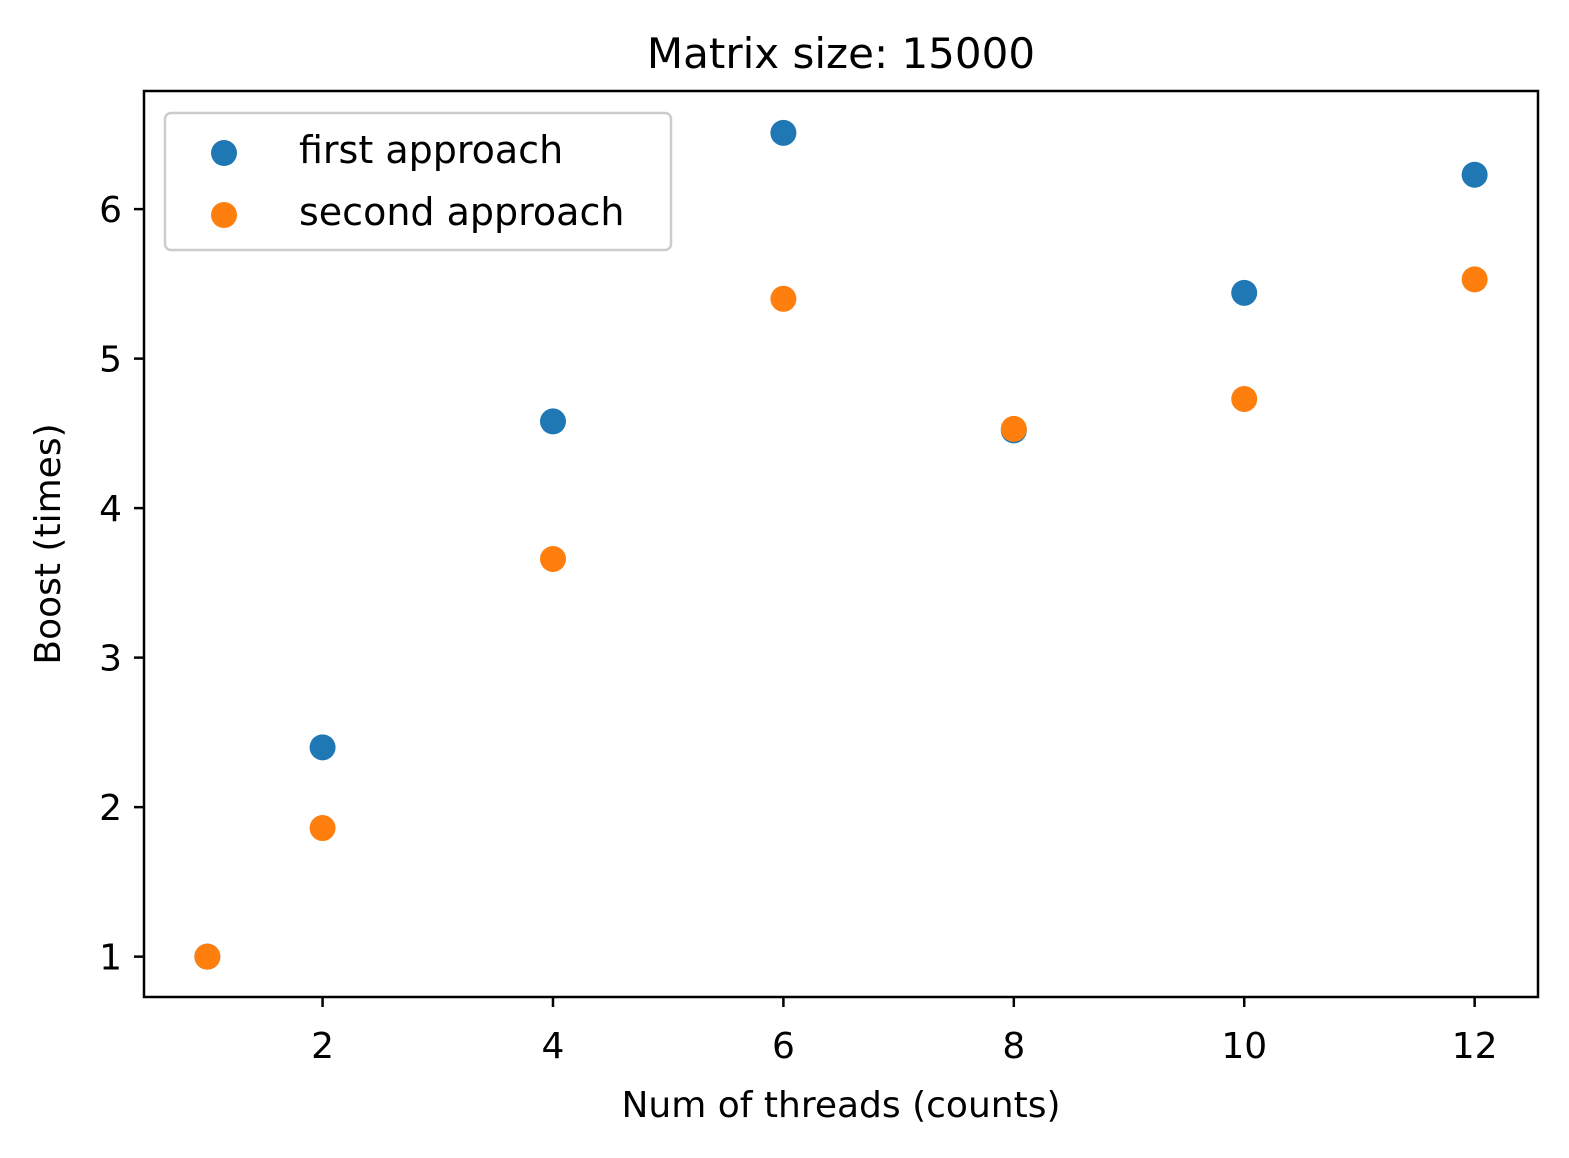  I want to click on x-axis-label: Num of threads (counts), so click(840, 1105).